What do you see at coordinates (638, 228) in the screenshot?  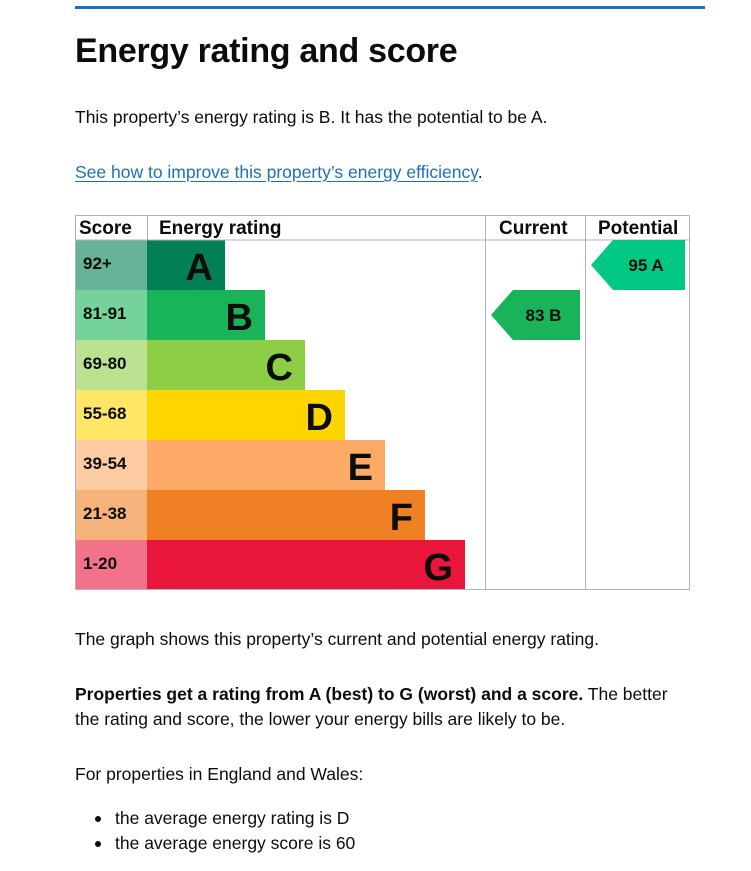 I see `header-potential: Potential` at bounding box center [638, 228].